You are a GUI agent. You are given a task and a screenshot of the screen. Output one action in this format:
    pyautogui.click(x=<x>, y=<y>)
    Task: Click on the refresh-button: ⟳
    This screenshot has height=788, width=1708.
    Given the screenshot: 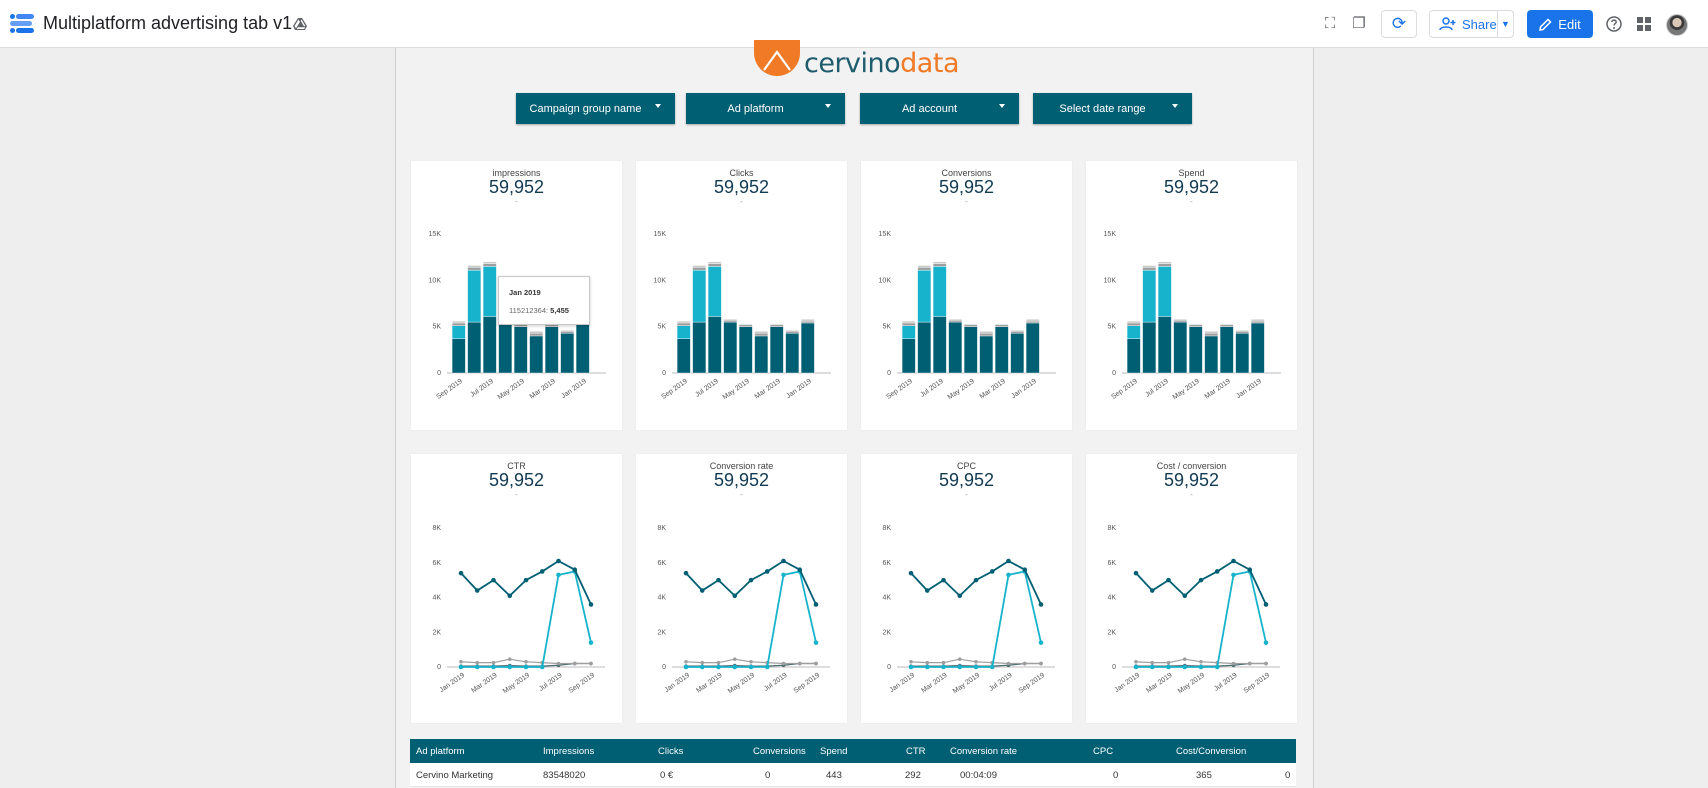 What is the action you would take?
    pyautogui.click(x=1399, y=24)
    